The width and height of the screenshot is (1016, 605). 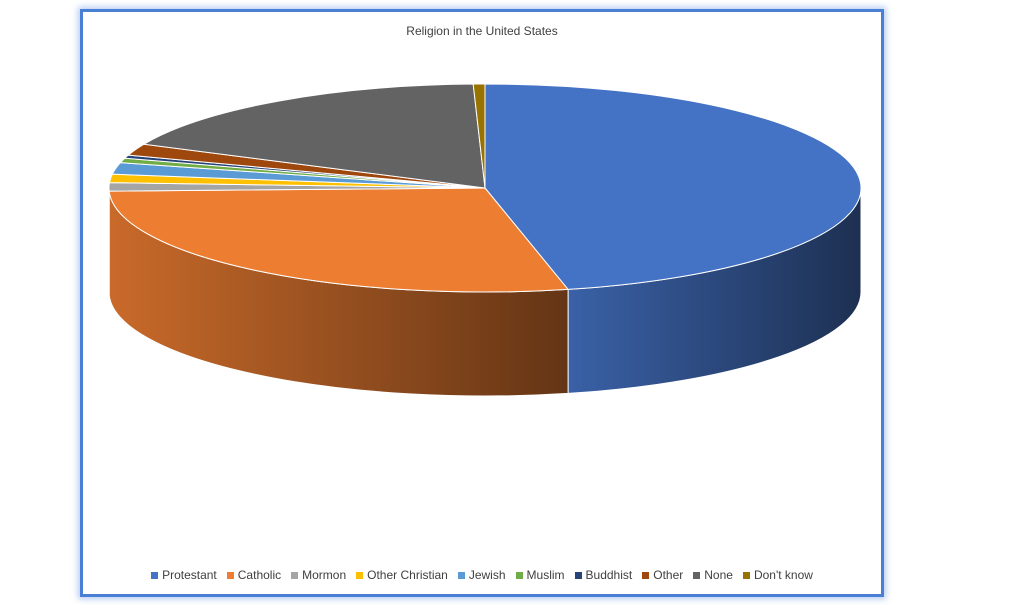 What do you see at coordinates (668, 575) in the screenshot?
I see `legend-label: Other` at bounding box center [668, 575].